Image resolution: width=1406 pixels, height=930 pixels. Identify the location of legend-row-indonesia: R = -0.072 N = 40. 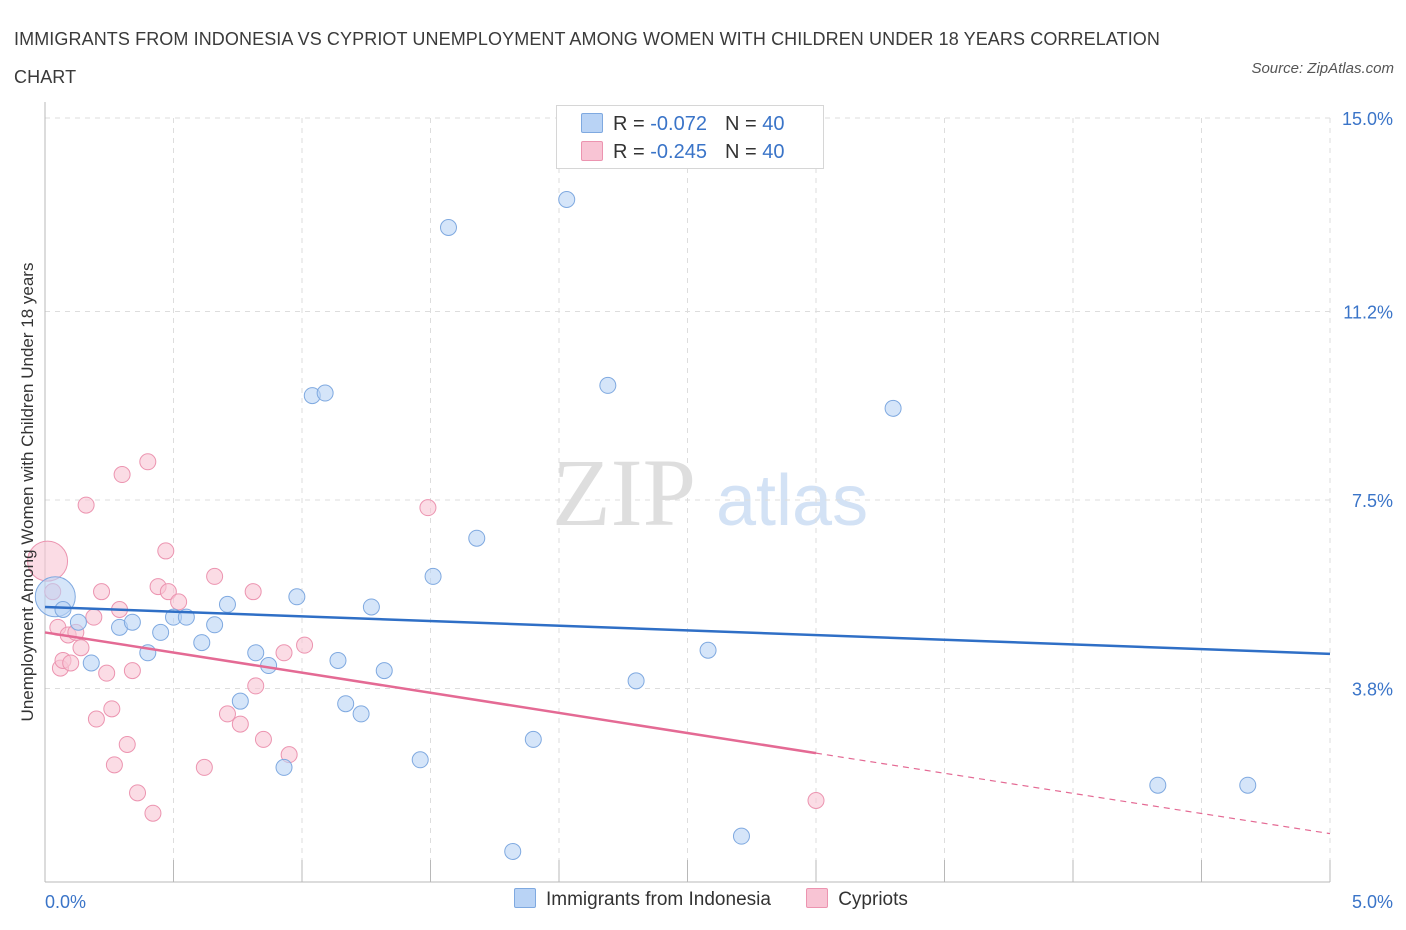
(682, 124).